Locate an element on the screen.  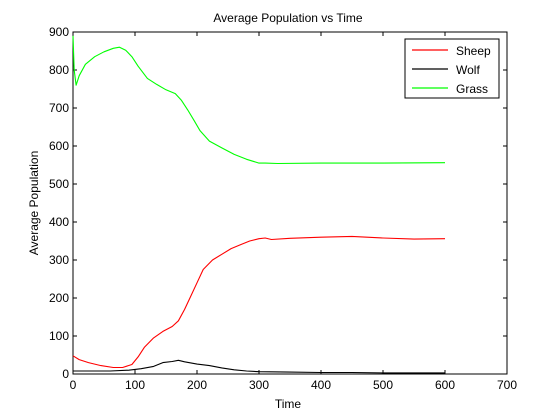
y-tick-label: 800 is located at coordinates (59, 70).